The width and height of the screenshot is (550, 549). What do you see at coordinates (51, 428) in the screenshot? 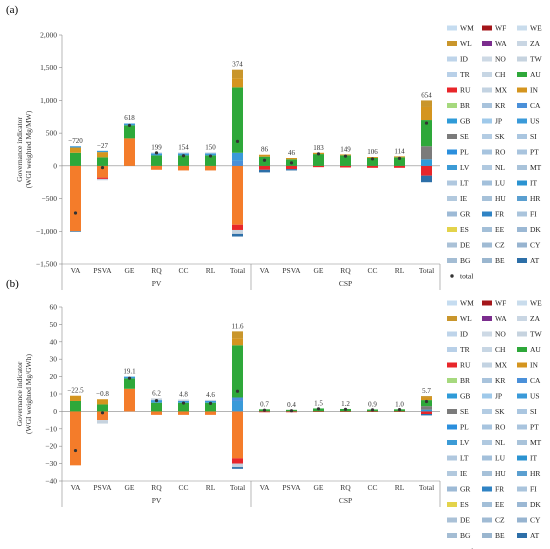
I see `y-tick-label: −10` at bounding box center [51, 428].